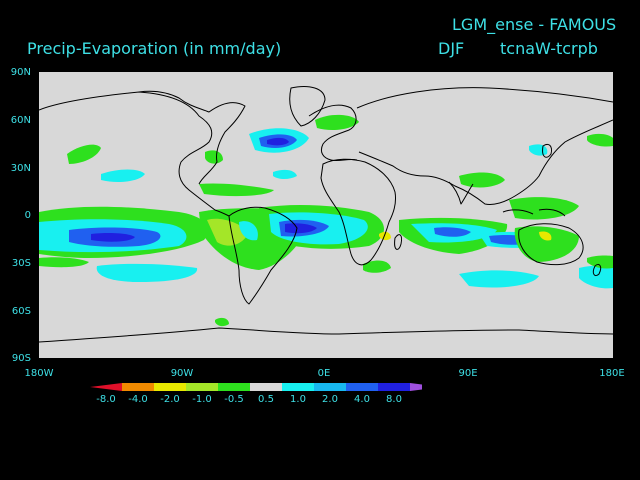 The width and height of the screenshot is (640, 480). What do you see at coordinates (278, 141) in the screenshot?
I see `field-na-darkblue` at bounding box center [278, 141].